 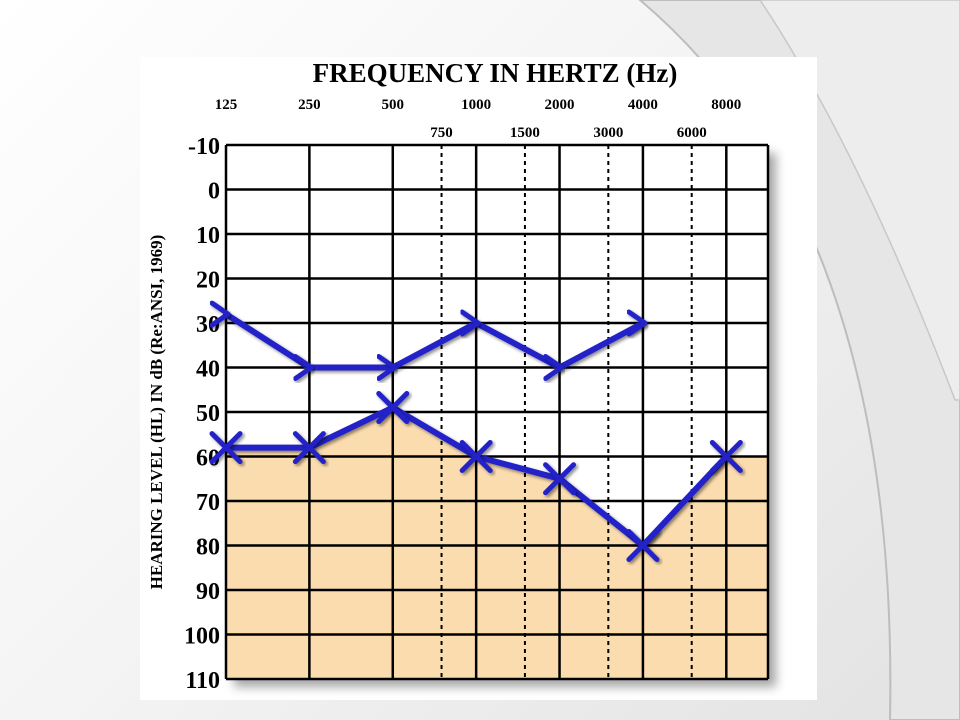 I want to click on x-tick-label-major: 4000, so click(x=643, y=105).